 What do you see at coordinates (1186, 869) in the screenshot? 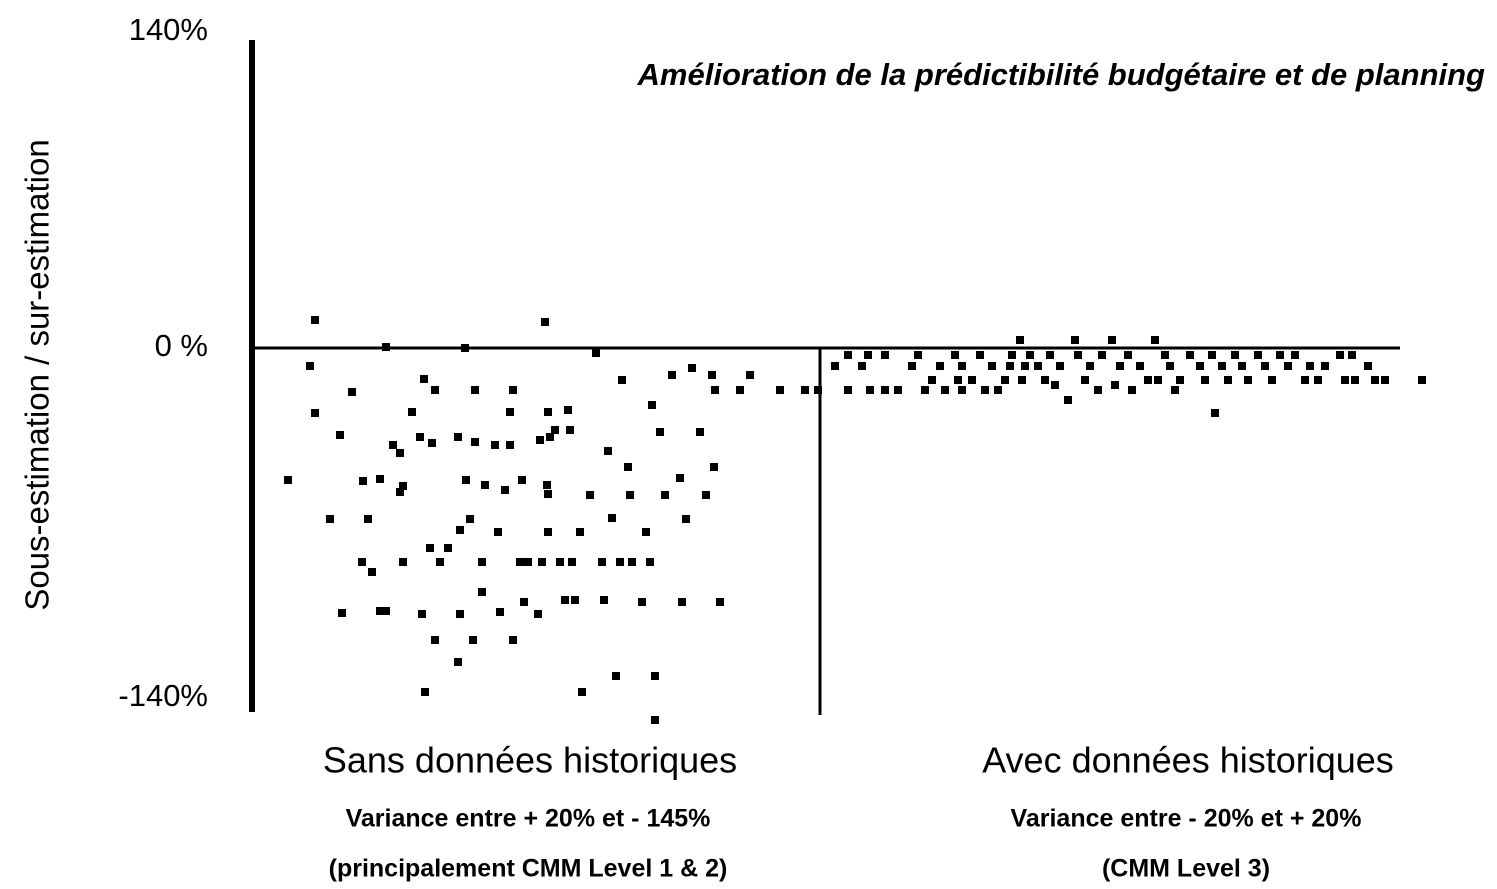
I see `group-note: (CMM Level 3)` at bounding box center [1186, 869].